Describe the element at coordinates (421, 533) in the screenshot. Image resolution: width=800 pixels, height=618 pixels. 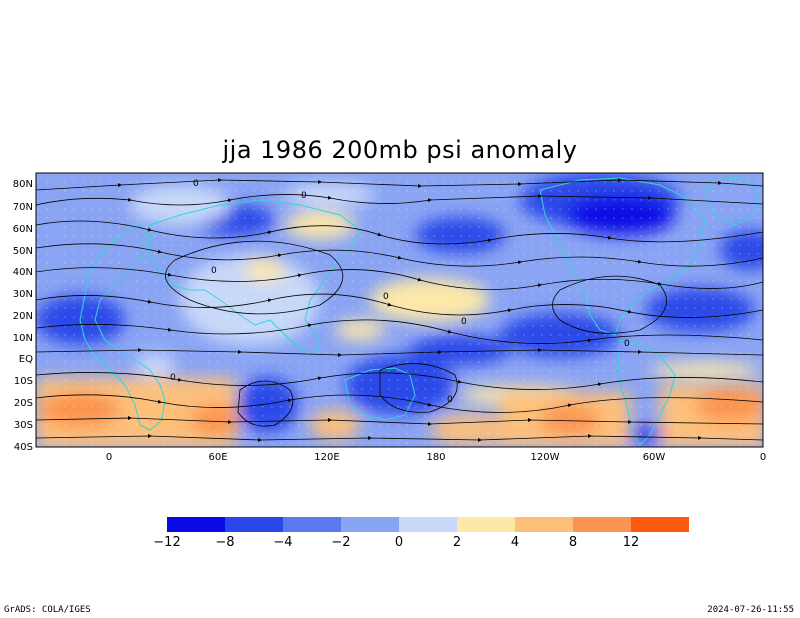
I see `colorbar: −12 −8 −4 −2 0 2 4 8 12` at that location.